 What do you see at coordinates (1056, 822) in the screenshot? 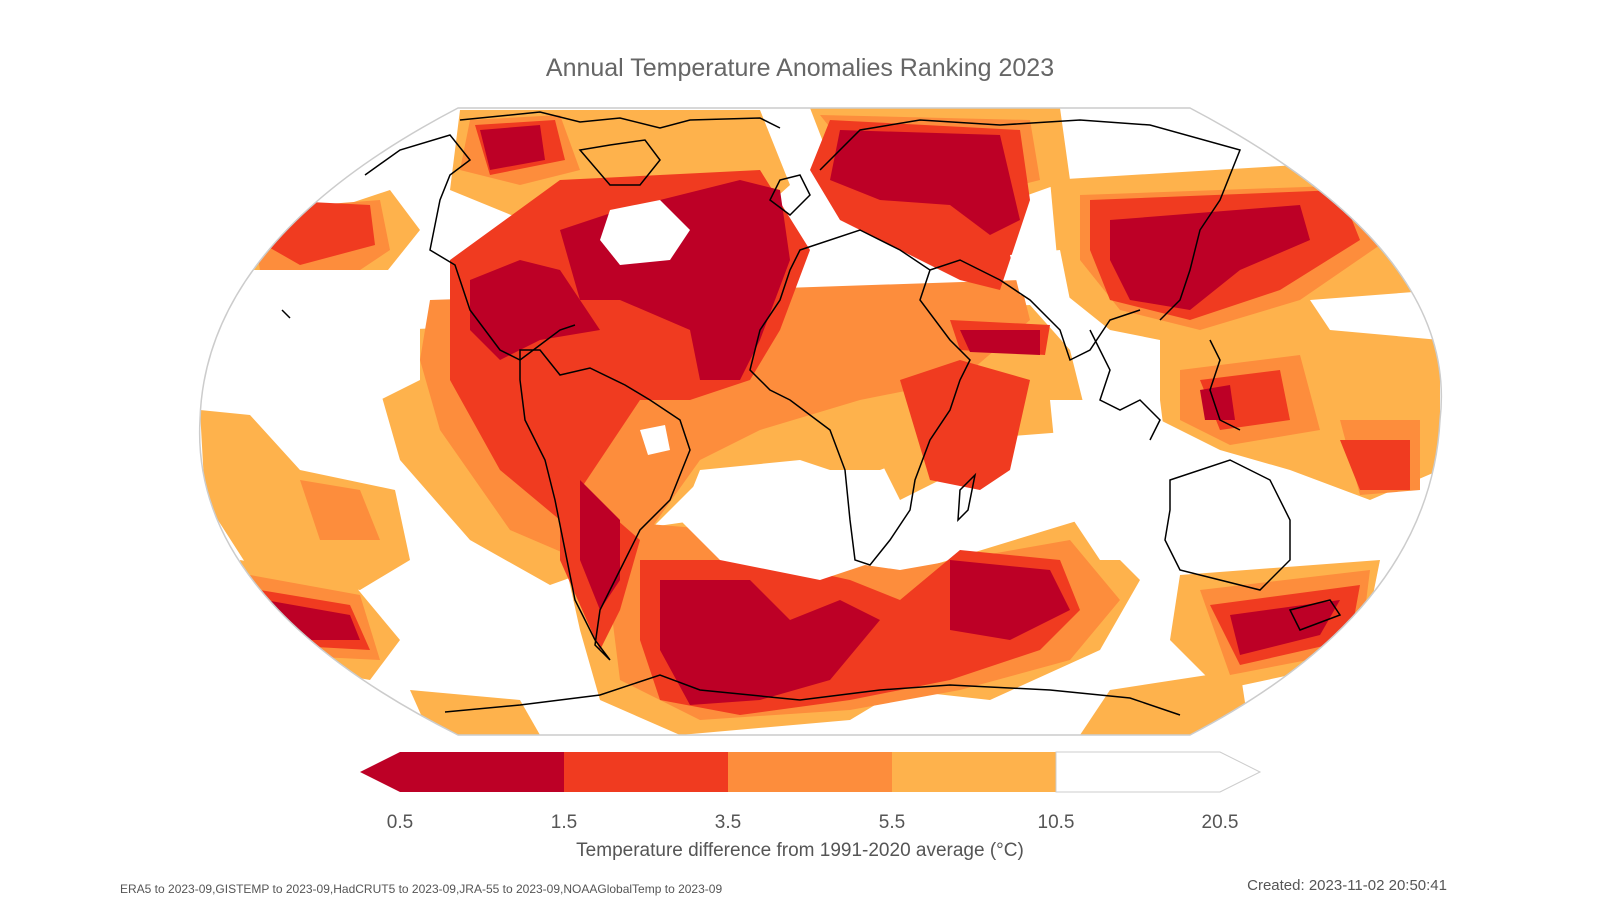
I see `colorbar-tick-label: 10.5` at bounding box center [1056, 822].